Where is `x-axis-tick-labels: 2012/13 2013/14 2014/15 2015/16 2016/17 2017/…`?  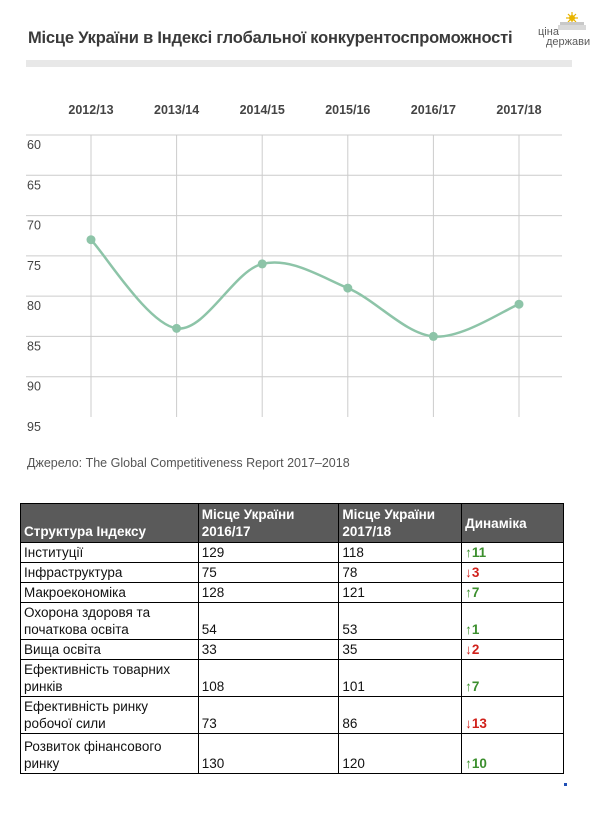
x-axis-tick-labels: 2012/13 2013/14 2014/15 2015/16 2016/17 2017/… is located at coordinates (304, 110).